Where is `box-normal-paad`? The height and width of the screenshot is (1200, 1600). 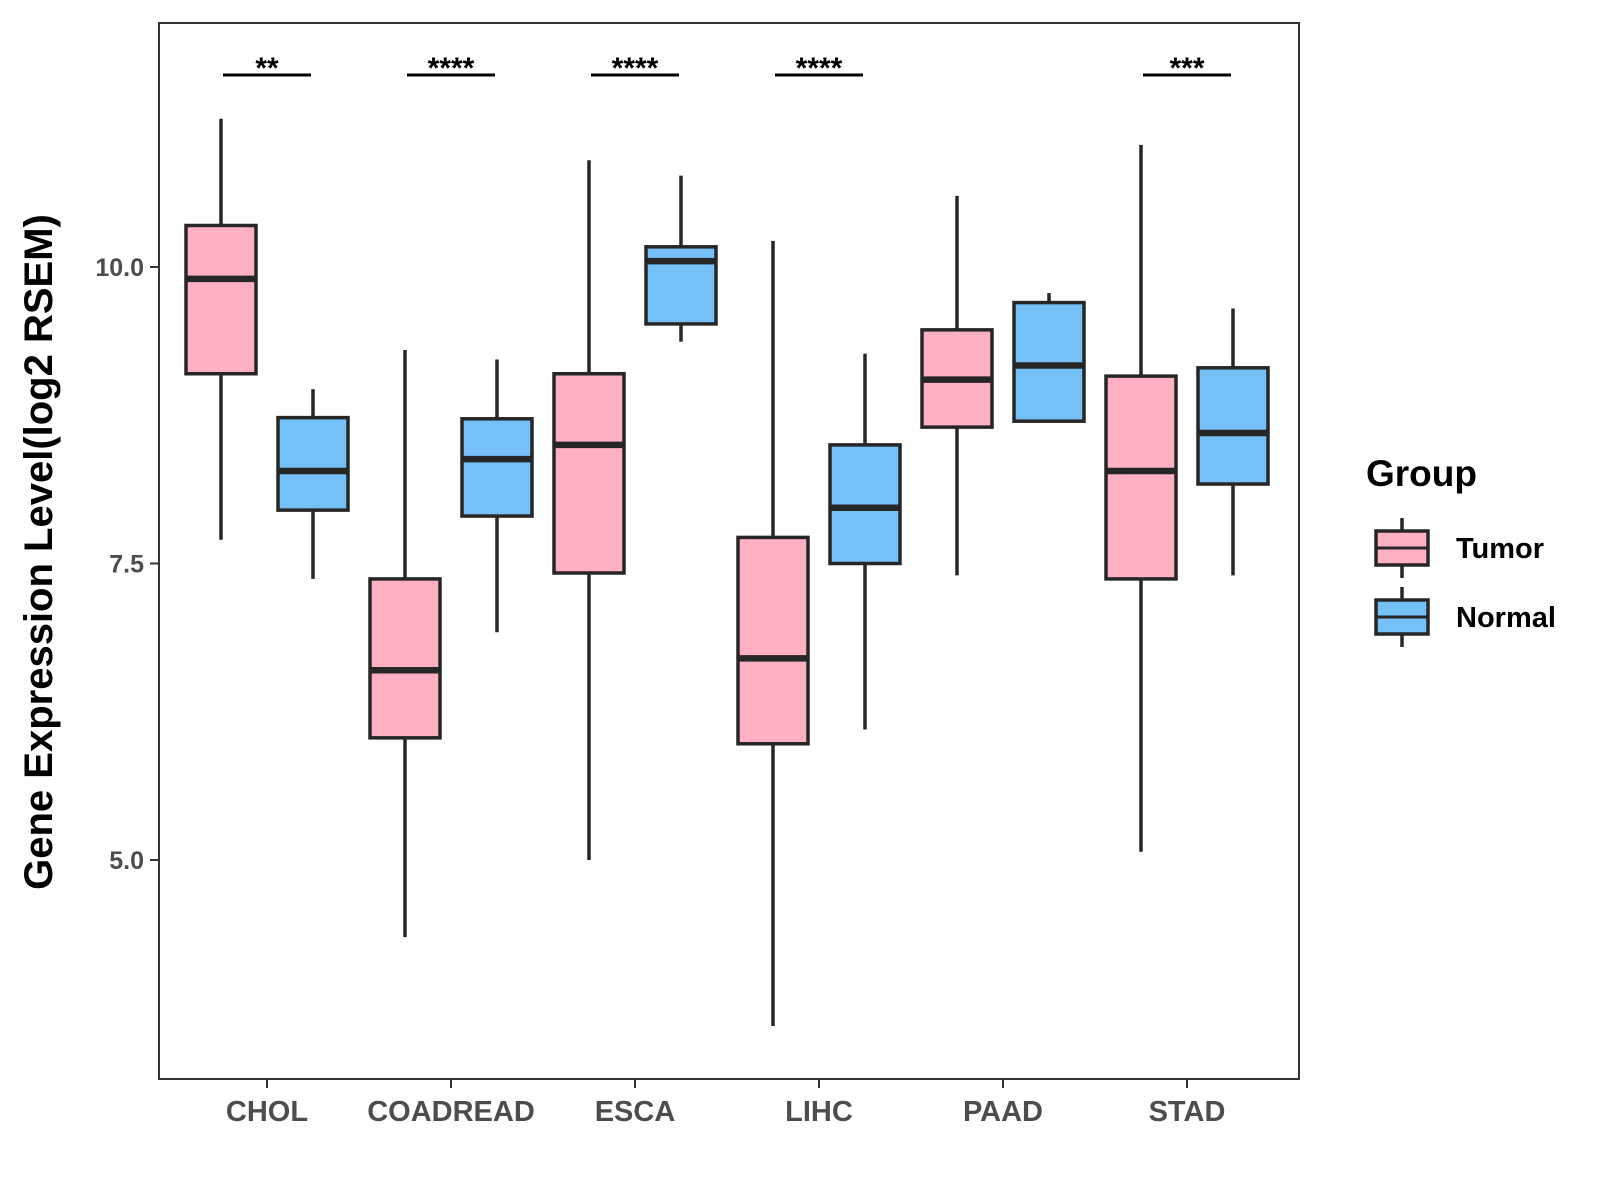 box-normal-paad is located at coordinates (1049, 358).